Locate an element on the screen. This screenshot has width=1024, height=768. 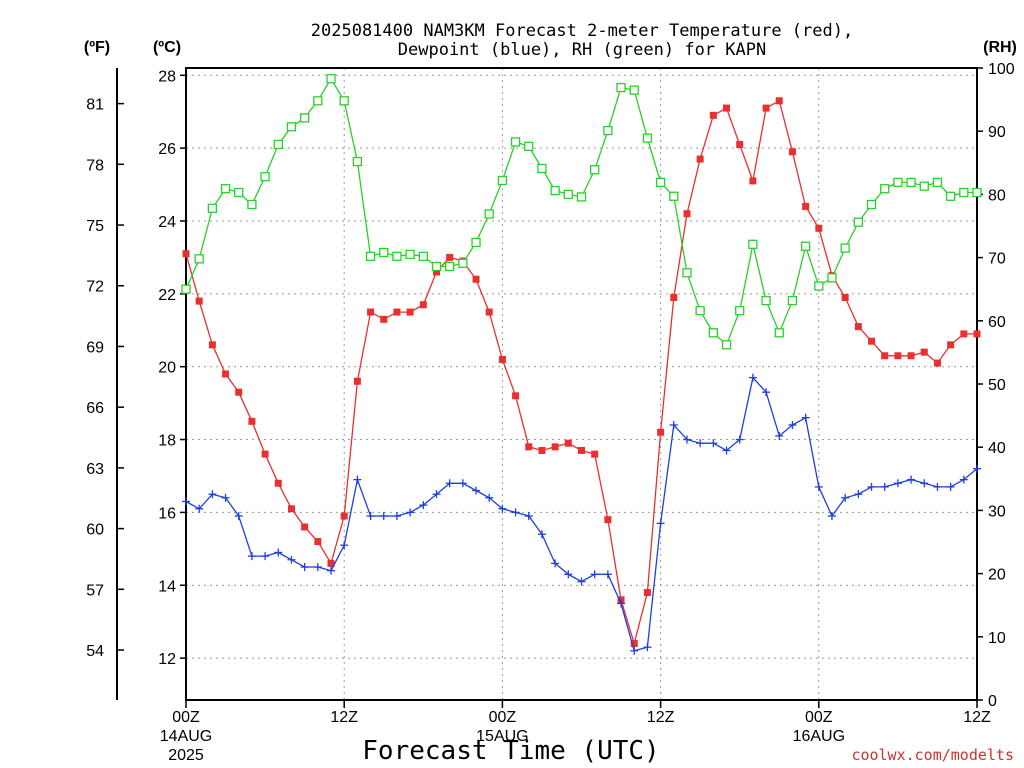
x-date-label: 15AUG is located at coordinates (502, 736).